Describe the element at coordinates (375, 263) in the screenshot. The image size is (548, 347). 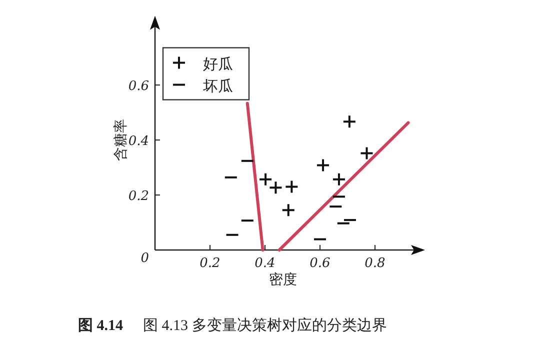
I see `x-tick-label: 0.8` at that location.